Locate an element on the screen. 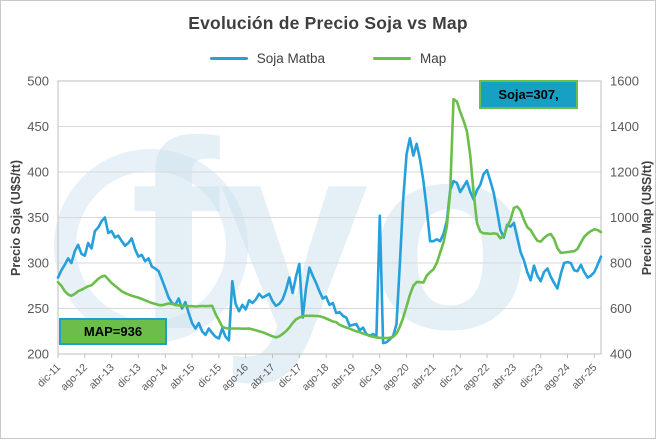 The width and height of the screenshot is (656, 440). soja-swatch is located at coordinates (228, 58).